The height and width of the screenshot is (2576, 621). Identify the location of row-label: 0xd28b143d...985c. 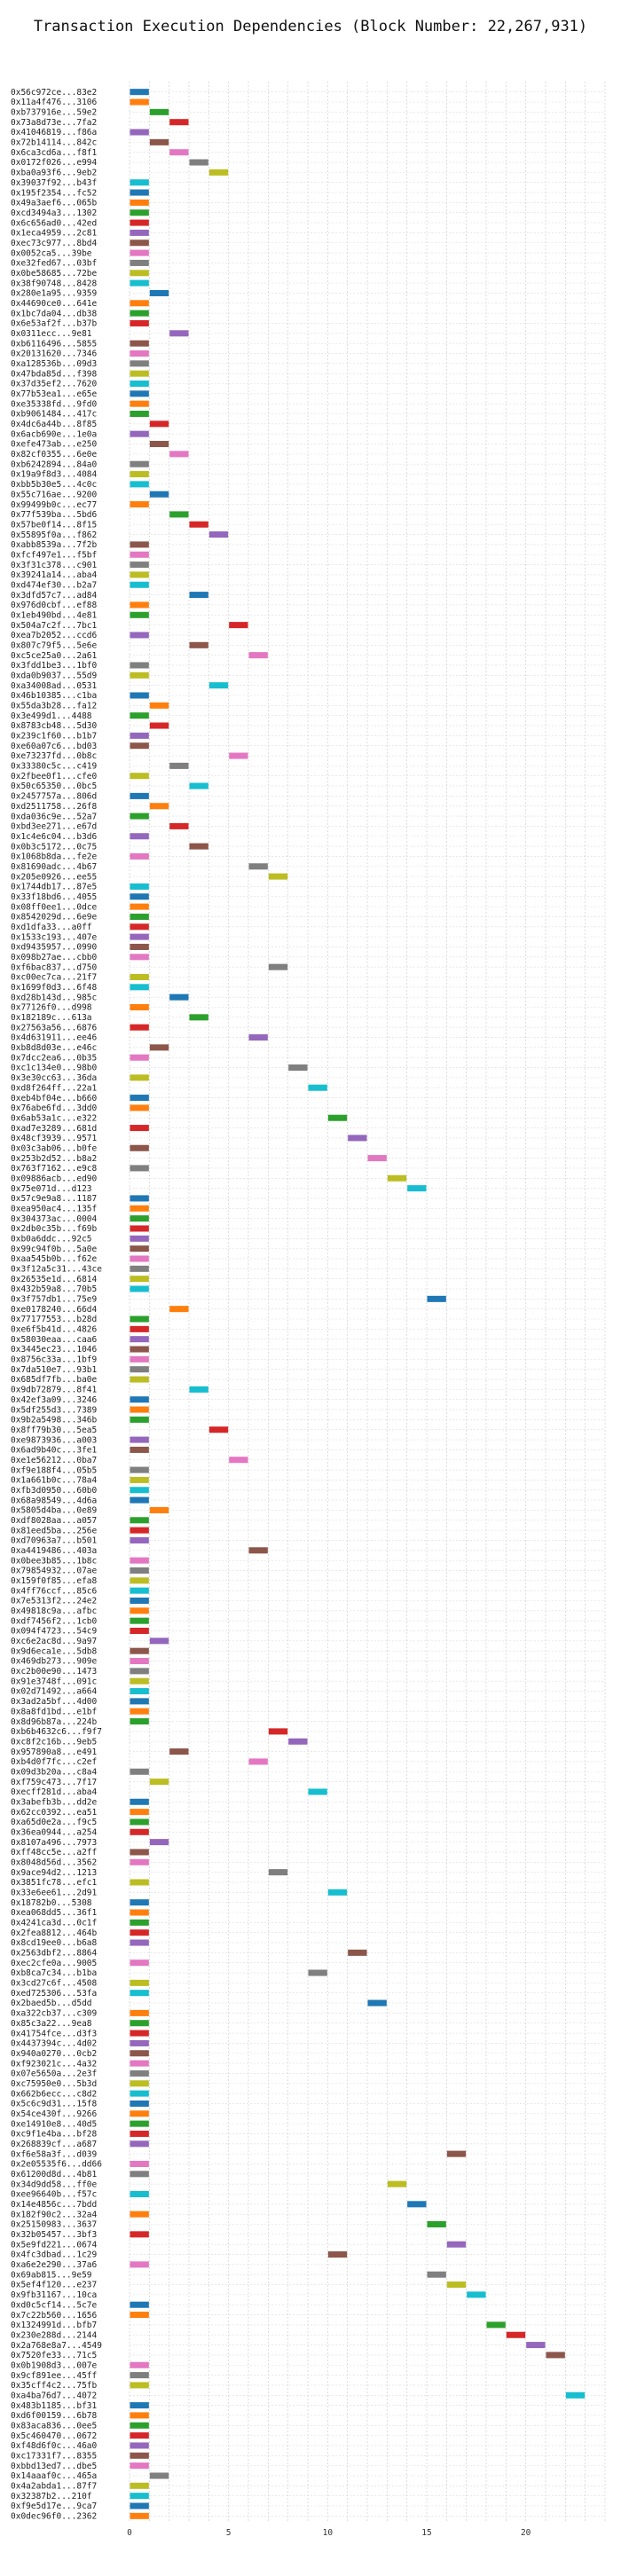
(54, 997).